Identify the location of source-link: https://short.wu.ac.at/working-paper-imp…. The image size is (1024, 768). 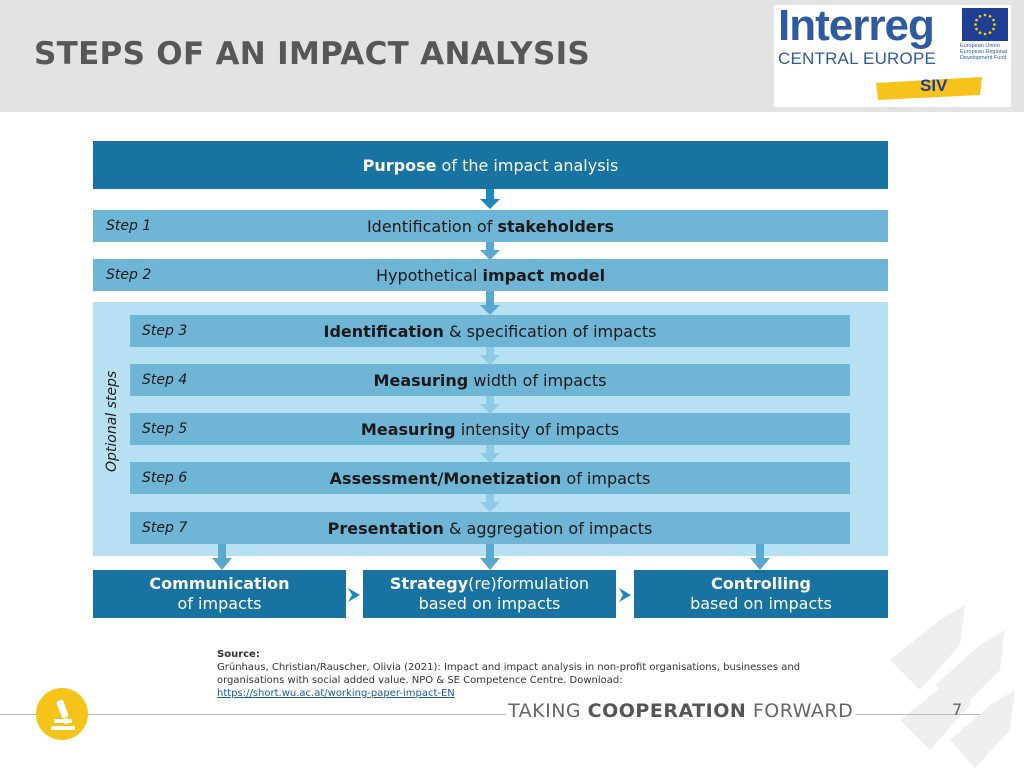
(336, 693).